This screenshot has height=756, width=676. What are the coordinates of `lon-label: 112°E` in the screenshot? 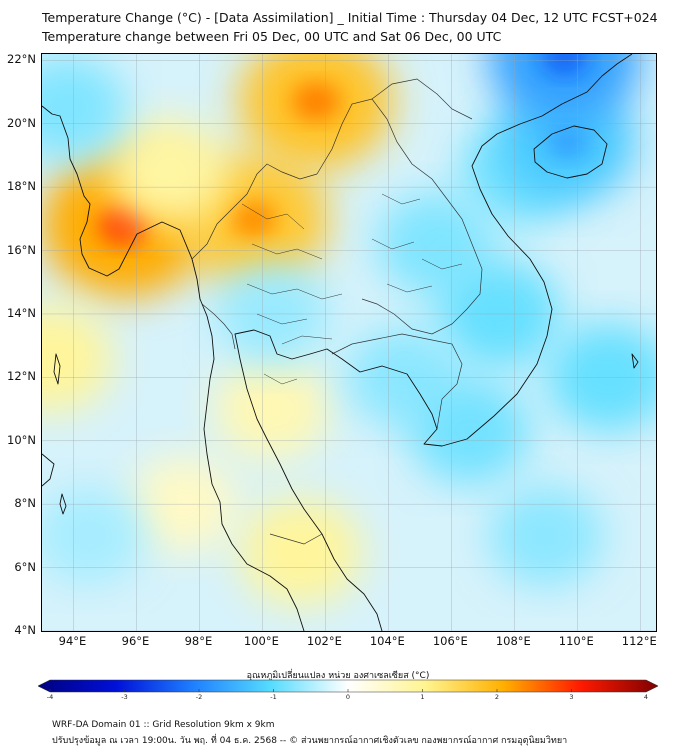 It's located at (639, 641).